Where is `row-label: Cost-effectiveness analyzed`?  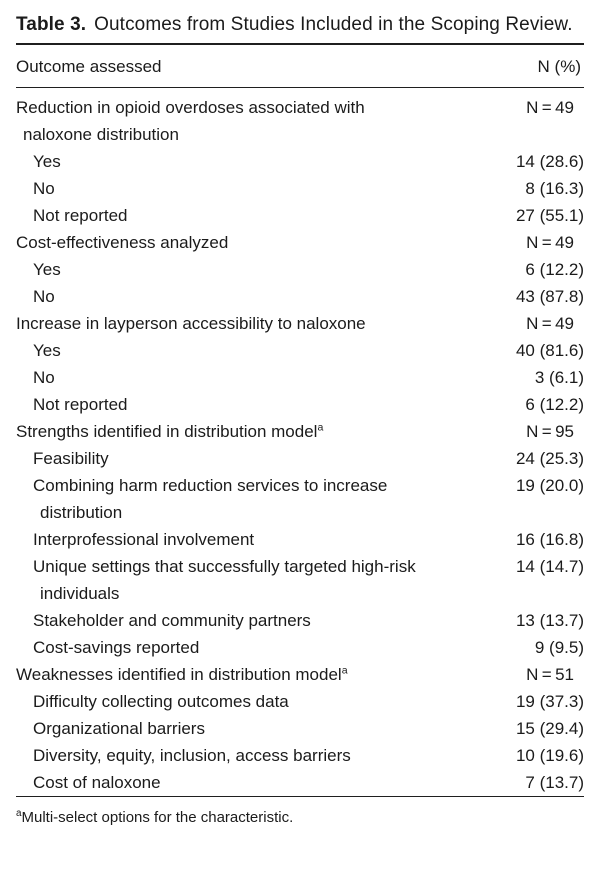
row-label: Cost-effectiveness analyzed is located at coordinates (122, 242).